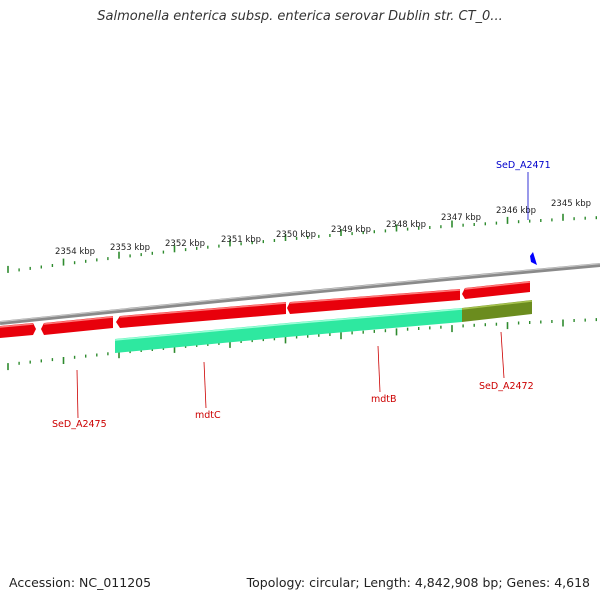 This screenshot has height=600, width=600. I want to click on gene-mdtB, so click(374, 322).